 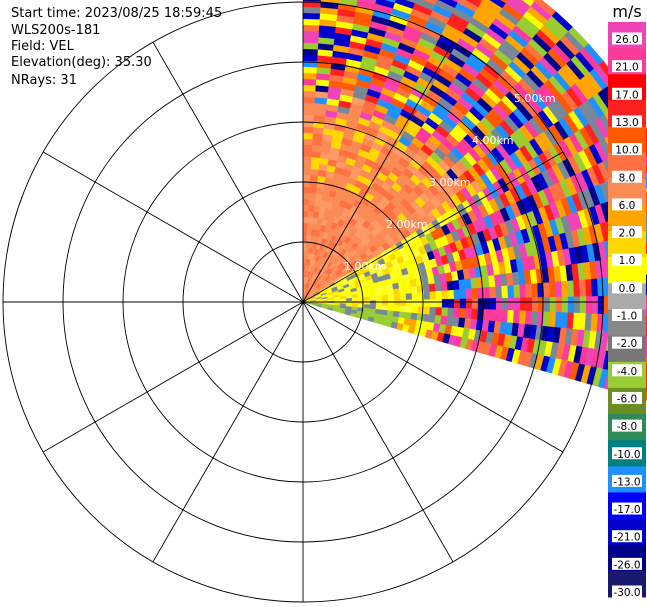 I want to click on colorbar-tick-label: 26.0, so click(x=626, y=40).